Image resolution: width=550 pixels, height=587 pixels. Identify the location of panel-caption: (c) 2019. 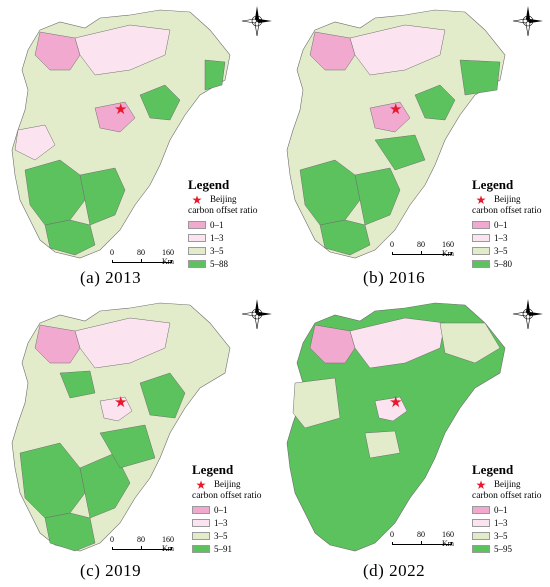
(111, 570).